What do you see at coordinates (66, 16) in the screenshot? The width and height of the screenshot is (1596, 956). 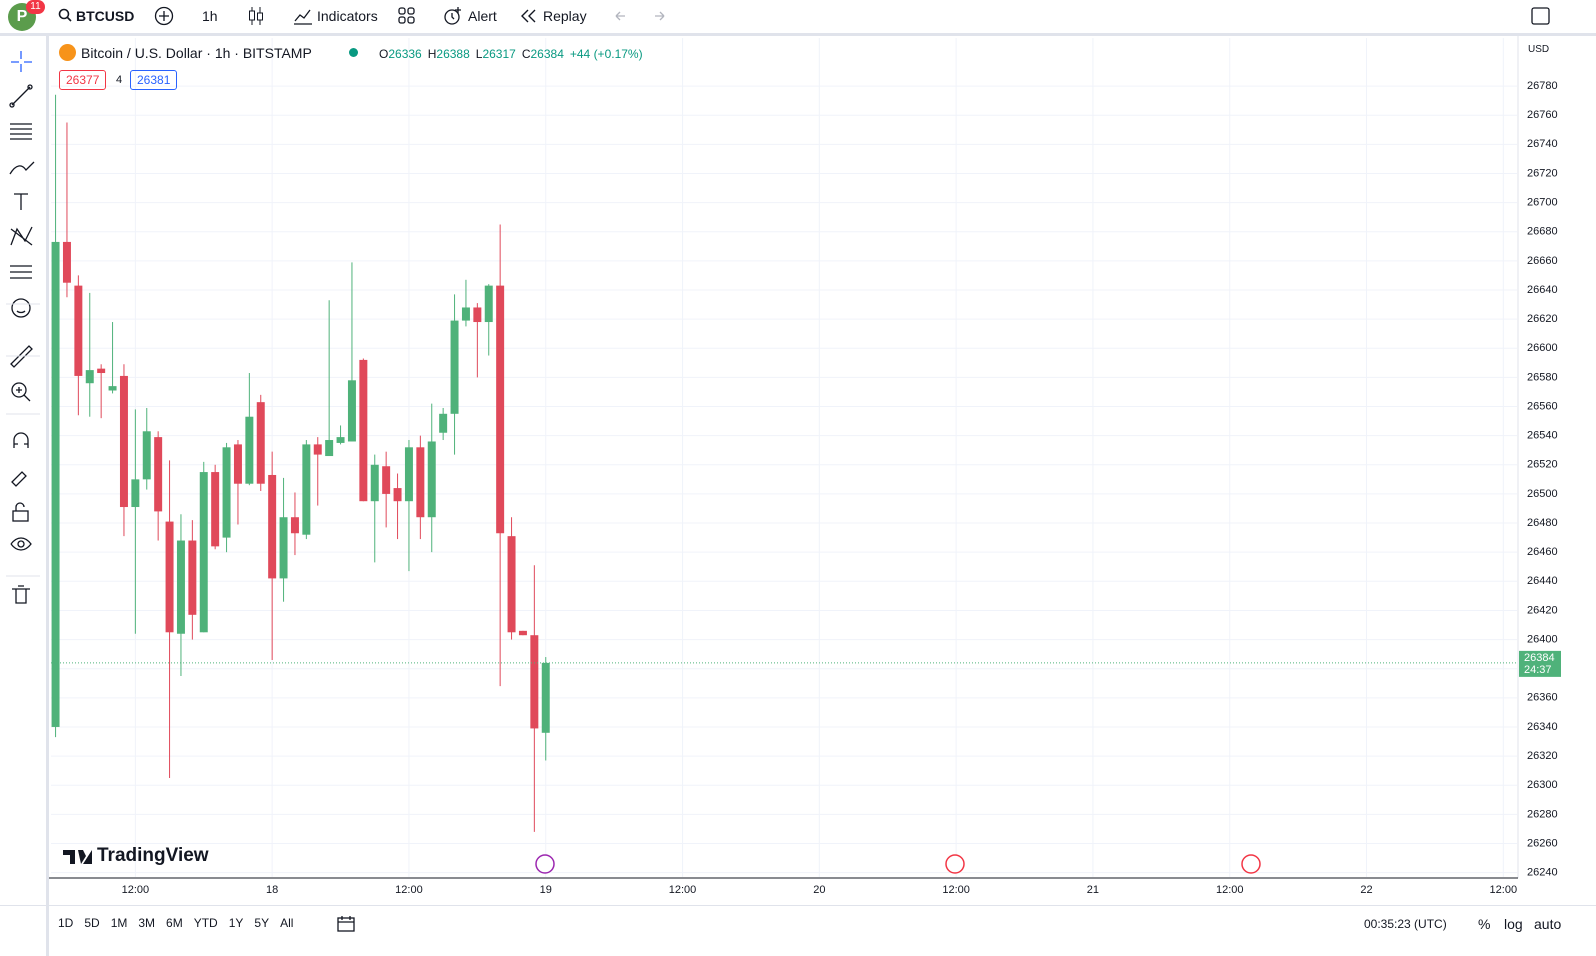 I see `search-icon` at bounding box center [66, 16].